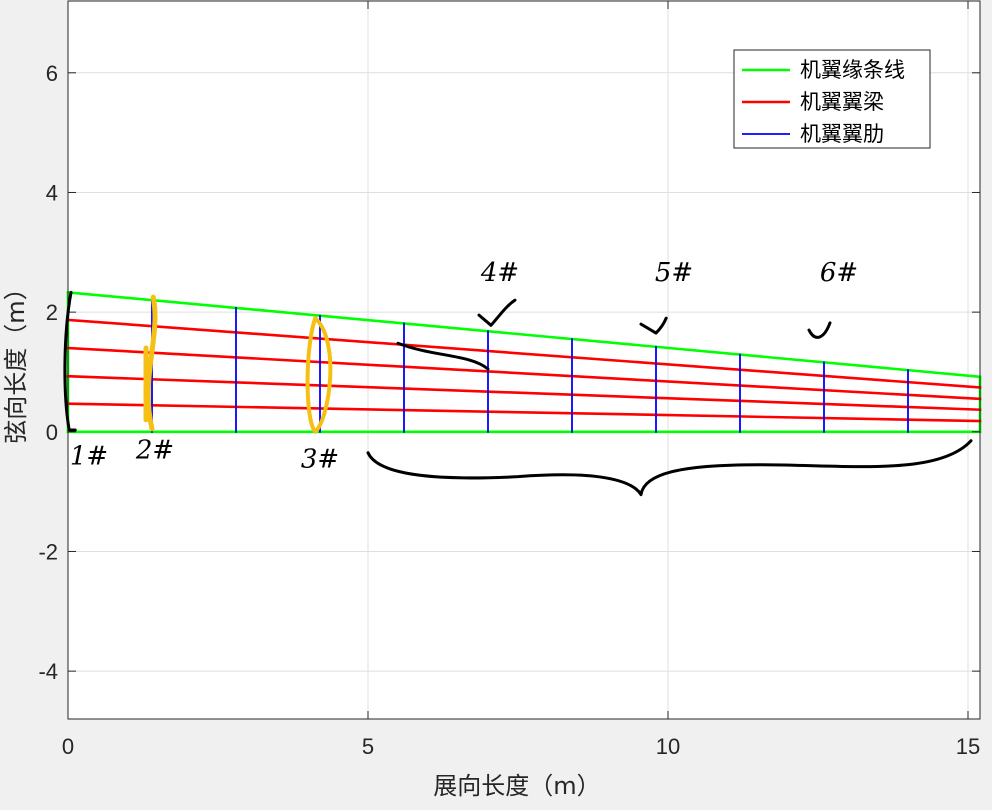  What do you see at coordinates (368, 746) in the screenshot?
I see `x-tick-label: 5` at bounding box center [368, 746].